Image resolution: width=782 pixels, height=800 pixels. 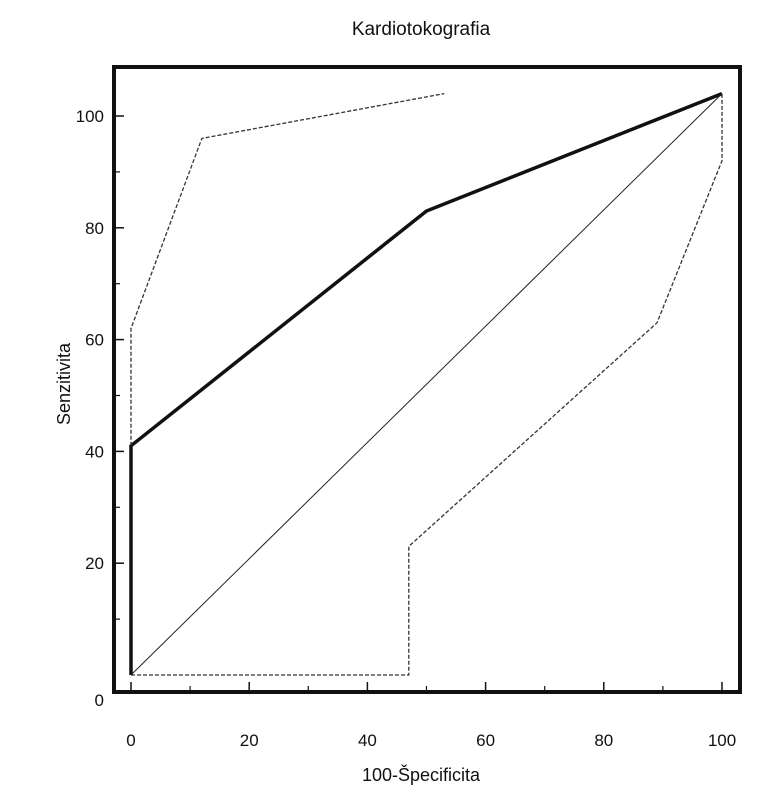 I want to click on y-tick-label: 60, so click(x=94, y=340).